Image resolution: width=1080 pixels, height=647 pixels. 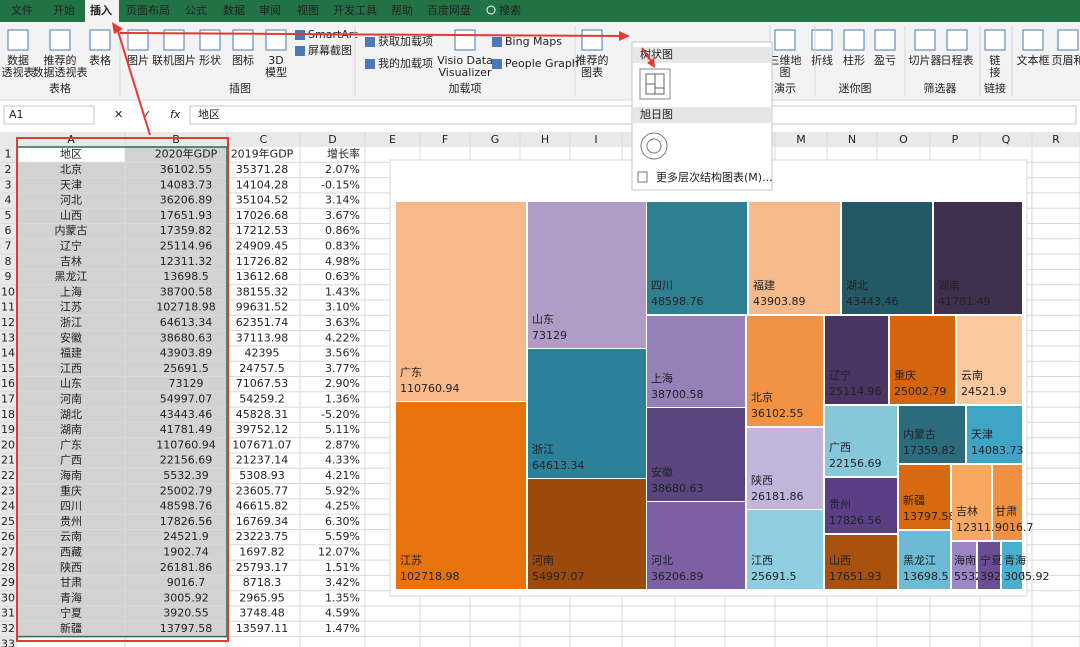 What do you see at coordinates (342, 245) in the screenshot?
I see `cell: 0.83%` at bounding box center [342, 245].